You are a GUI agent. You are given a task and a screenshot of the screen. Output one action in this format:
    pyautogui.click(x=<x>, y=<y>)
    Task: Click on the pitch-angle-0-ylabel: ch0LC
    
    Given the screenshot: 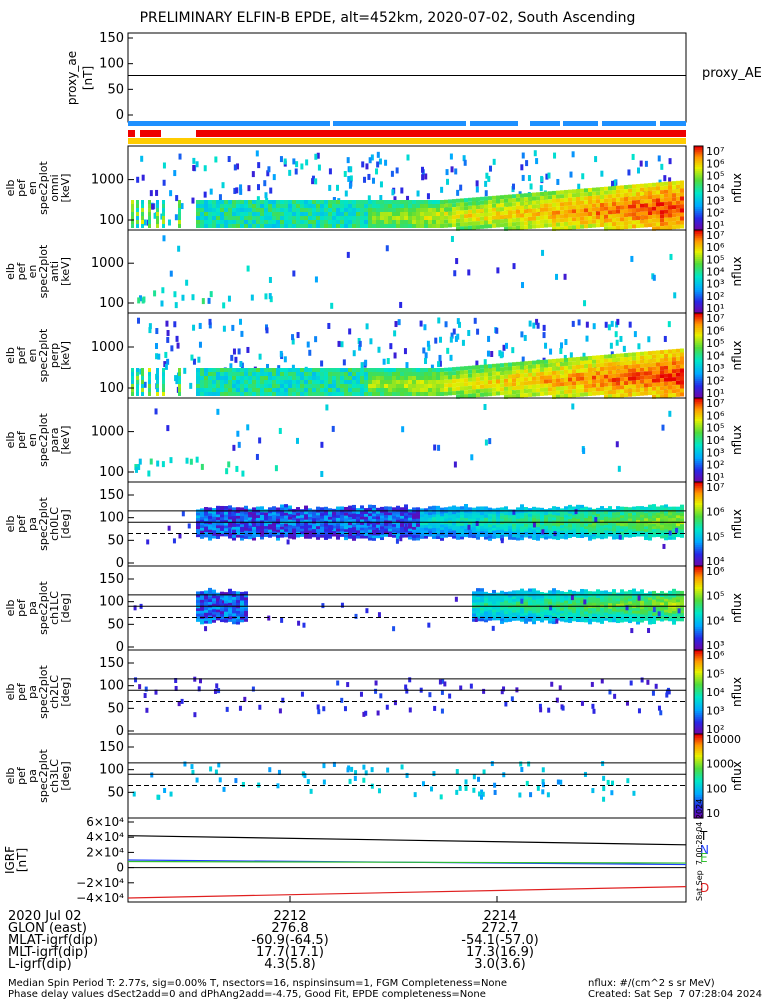 What is the action you would take?
    pyautogui.click(x=54, y=524)
    